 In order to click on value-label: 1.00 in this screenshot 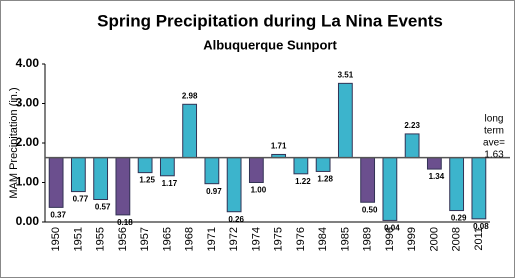, I will do `click(259, 190)`.